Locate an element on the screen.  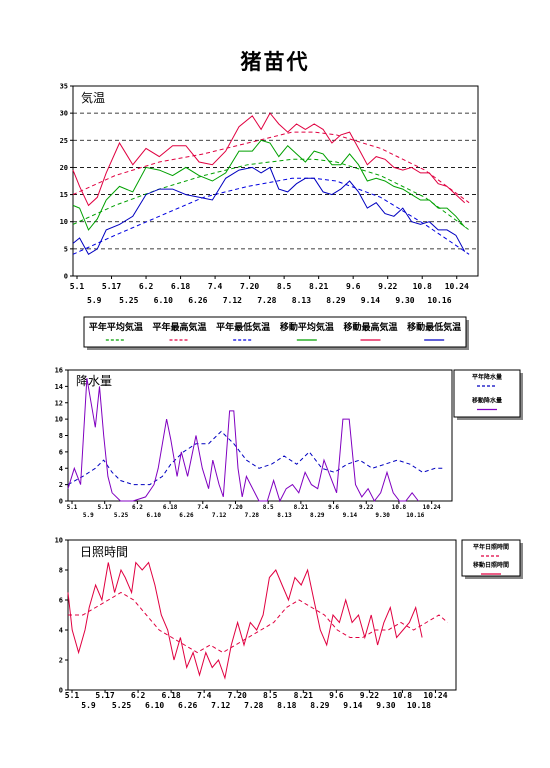
legend-label: 移動最低気温 is located at coordinates (434, 327).